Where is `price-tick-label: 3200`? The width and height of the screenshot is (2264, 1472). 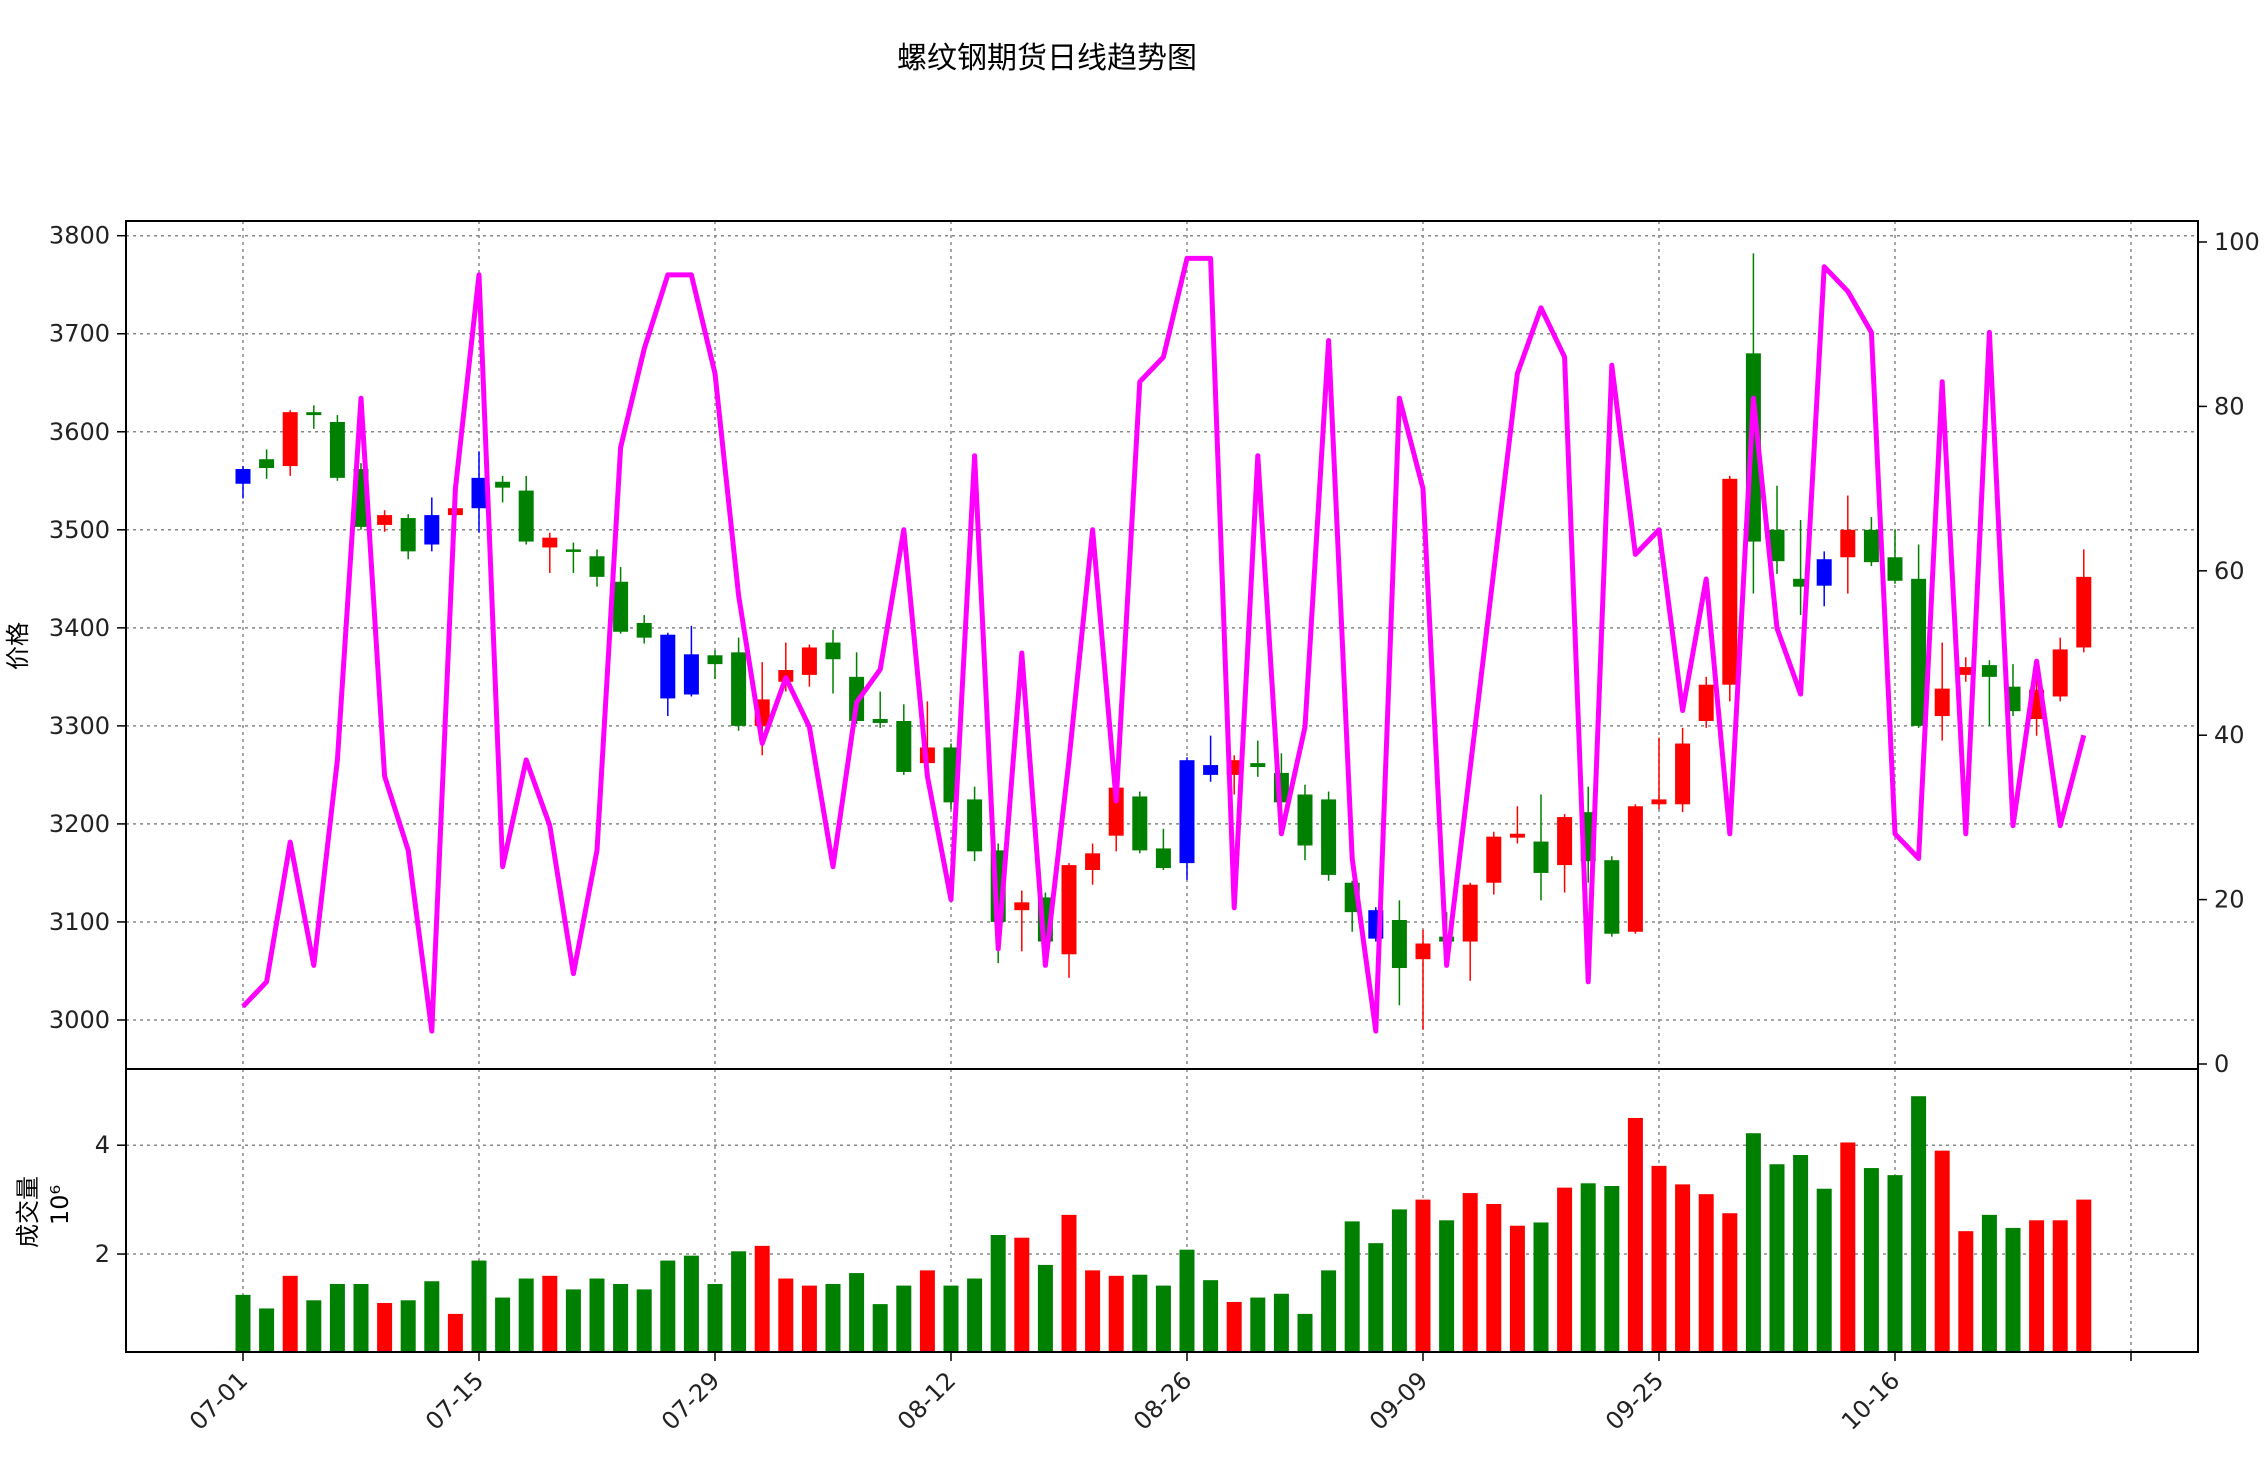 price-tick-label: 3200 is located at coordinates (79, 824).